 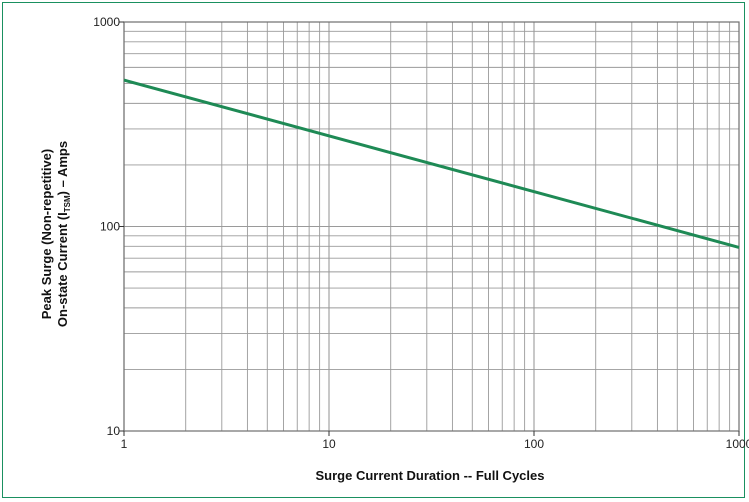 I want to click on y-axis-title-line2: On-state Current (ITSM) – Amps, so click(x=63, y=234).